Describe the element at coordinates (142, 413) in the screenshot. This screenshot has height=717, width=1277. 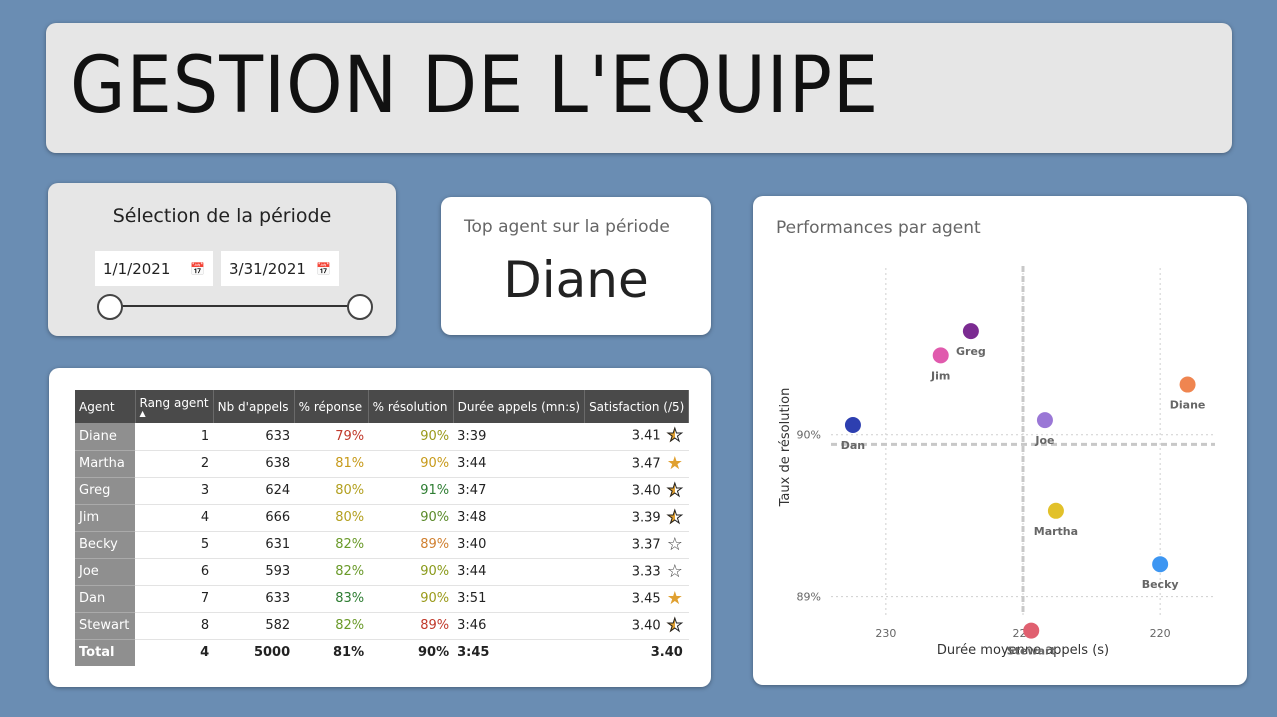
I see `sort-ascending-icon: ▲` at that location.